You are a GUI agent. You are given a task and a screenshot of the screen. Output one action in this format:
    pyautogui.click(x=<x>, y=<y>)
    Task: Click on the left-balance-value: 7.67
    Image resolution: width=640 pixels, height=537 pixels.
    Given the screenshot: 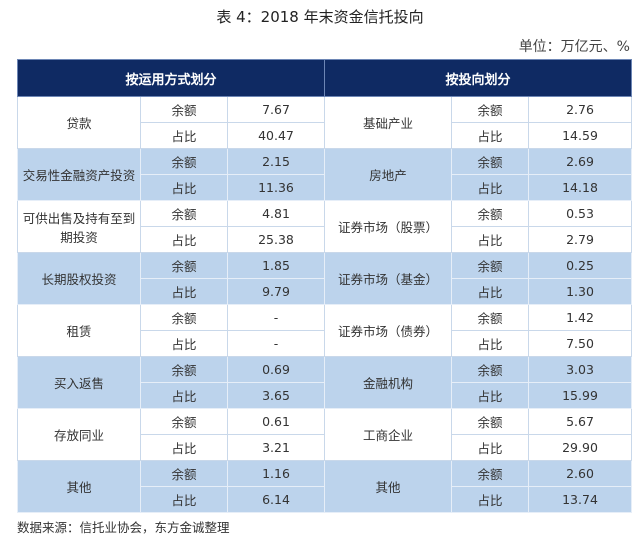 What is the action you would take?
    pyautogui.click(x=276, y=109)
    